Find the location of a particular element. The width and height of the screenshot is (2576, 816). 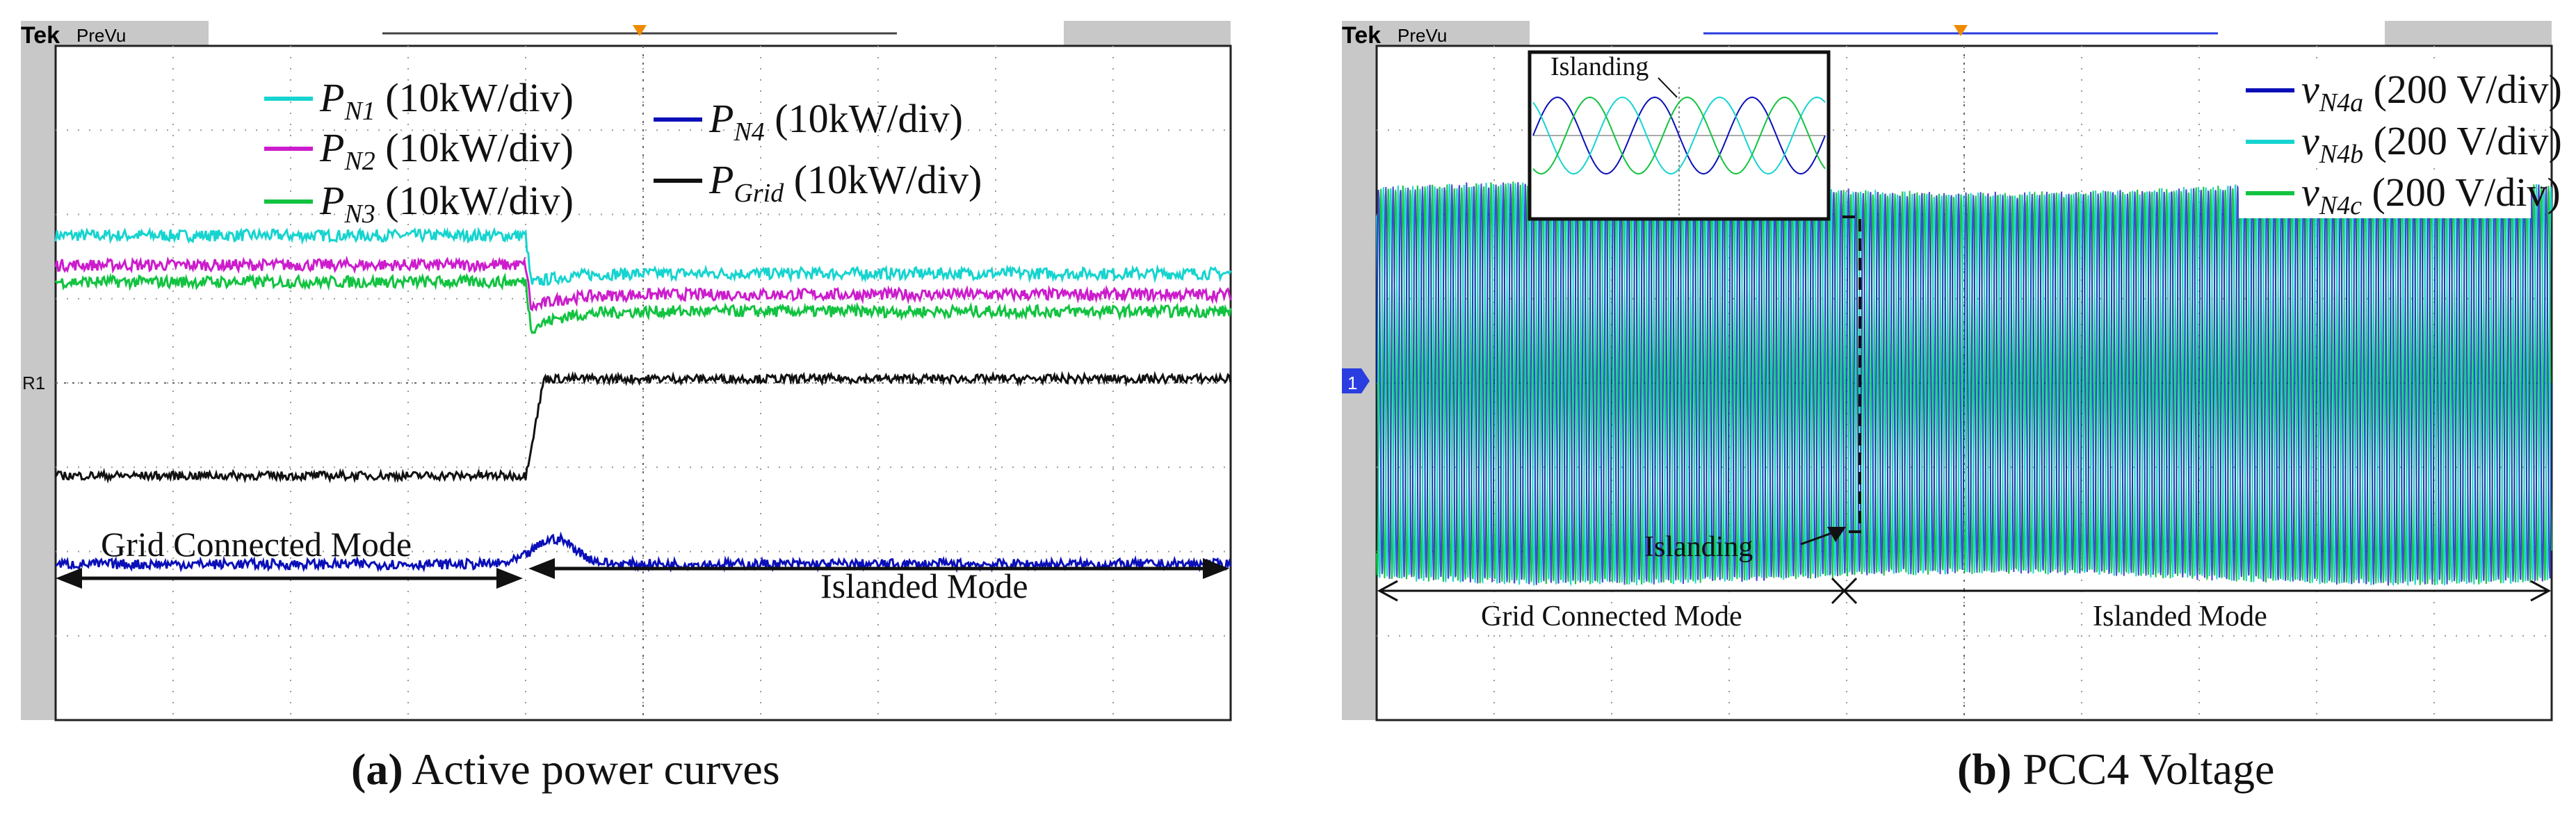

channel-number: 1 is located at coordinates (1352, 383).